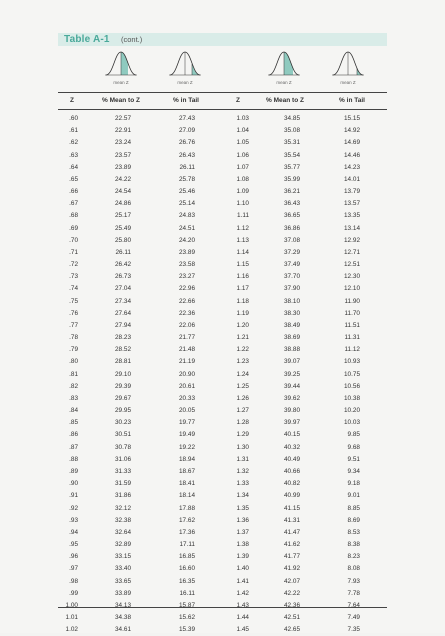 Image resolution: width=445 pixels, height=636 pixels. I want to click on curve-caption: mean Z, so click(121, 82).